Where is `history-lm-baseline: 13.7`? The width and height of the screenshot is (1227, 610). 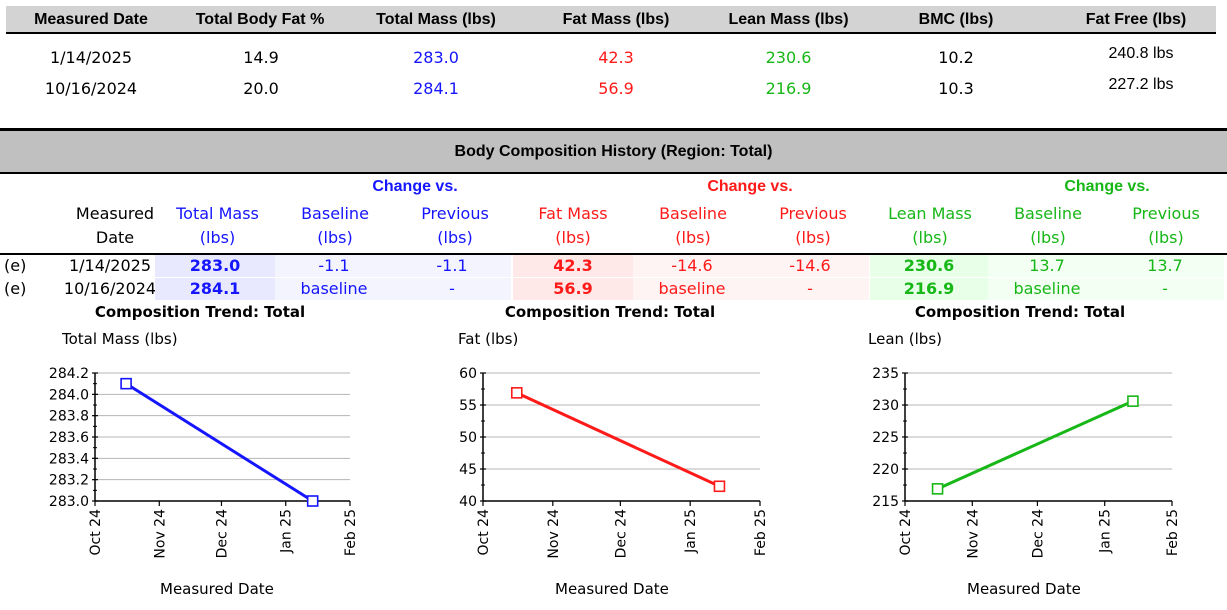
history-lm-baseline: 13.7 is located at coordinates (1047, 266).